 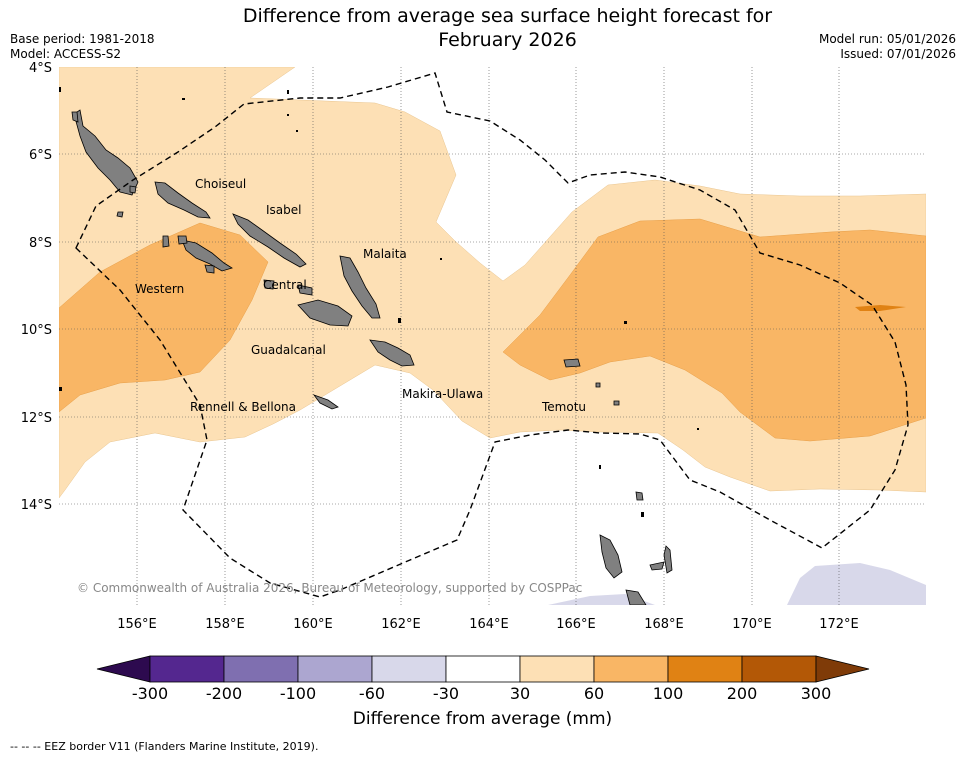 What do you see at coordinates (82, 47) in the screenshot?
I see `meta-left: Base period: 1981-2018 Model: ACCESS-S2` at bounding box center [82, 47].